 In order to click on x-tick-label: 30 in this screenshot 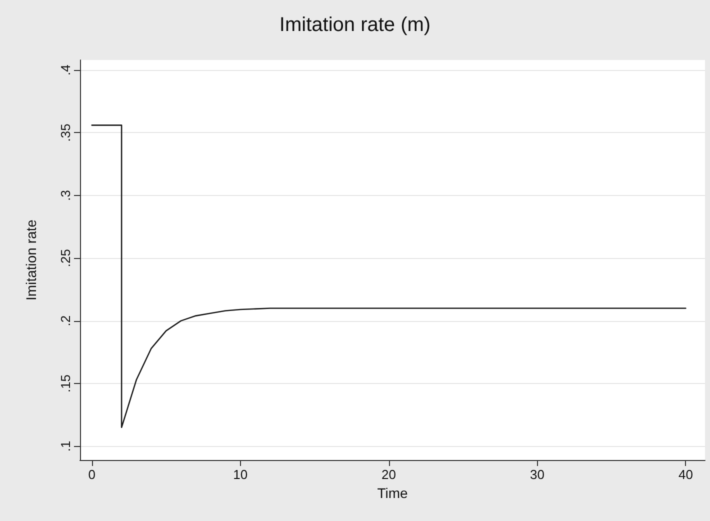, I will do `click(537, 474)`.